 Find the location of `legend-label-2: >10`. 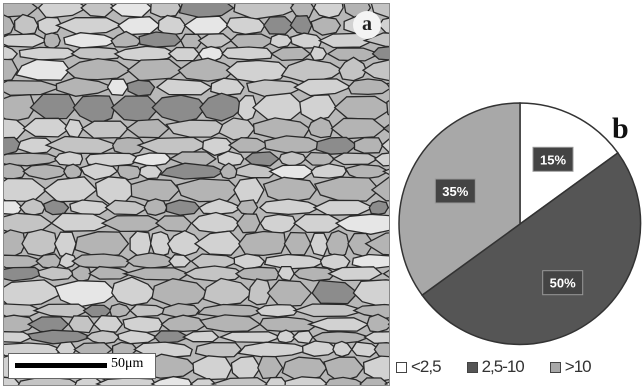

legend-label-2: >10 is located at coordinates (578, 366).